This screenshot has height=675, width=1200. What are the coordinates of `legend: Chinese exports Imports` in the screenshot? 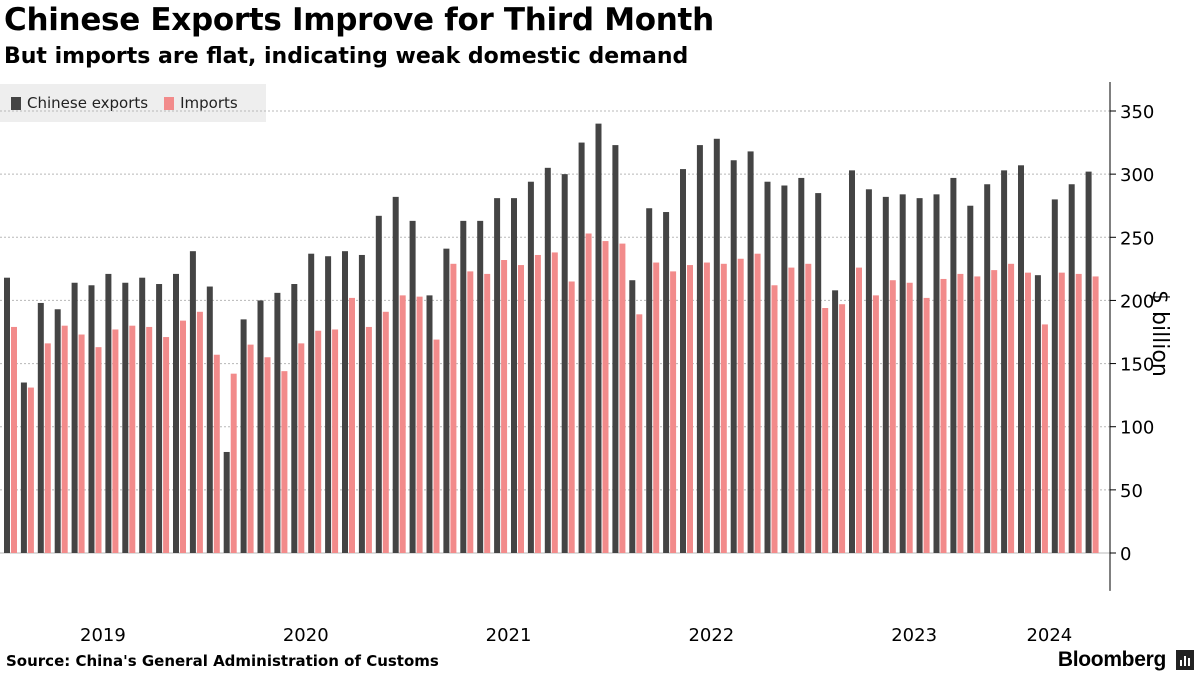 It's located at (133, 103).